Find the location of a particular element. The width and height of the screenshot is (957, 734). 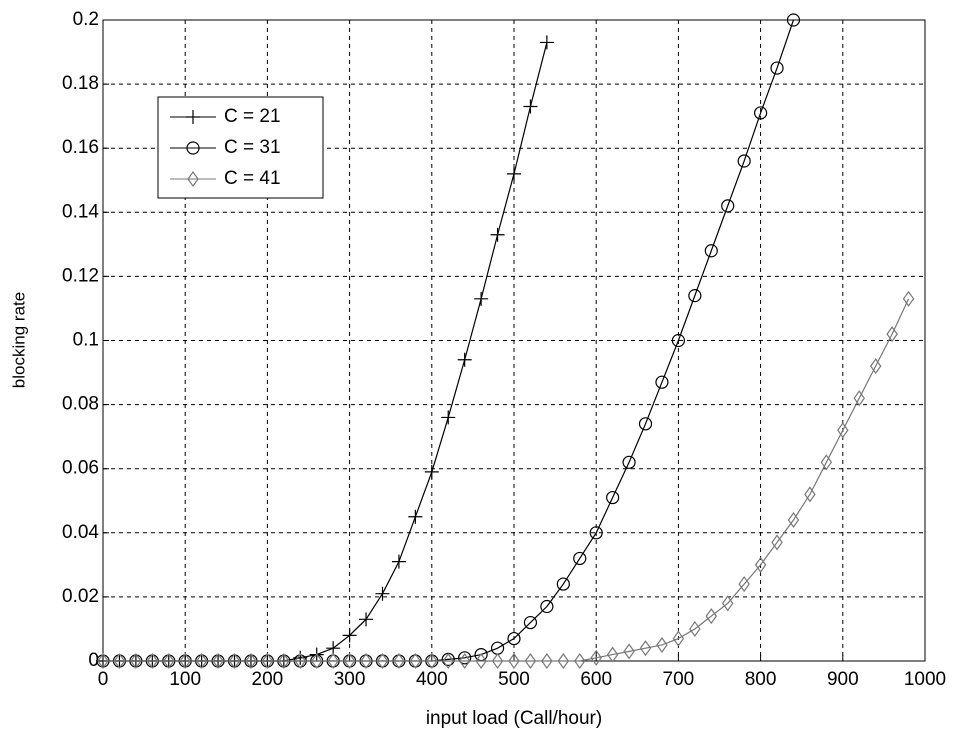

y-axis-label: blocking rate is located at coordinates (18, 340).